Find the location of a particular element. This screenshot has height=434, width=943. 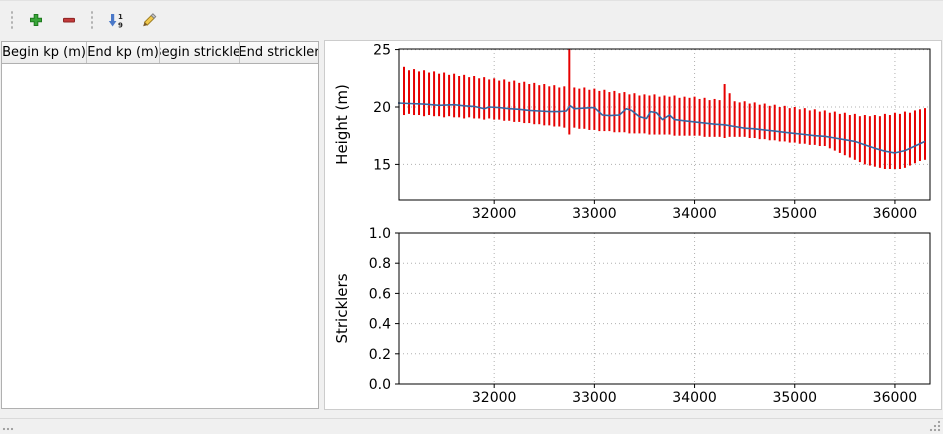

add-row-button is located at coordinates (35, 20).